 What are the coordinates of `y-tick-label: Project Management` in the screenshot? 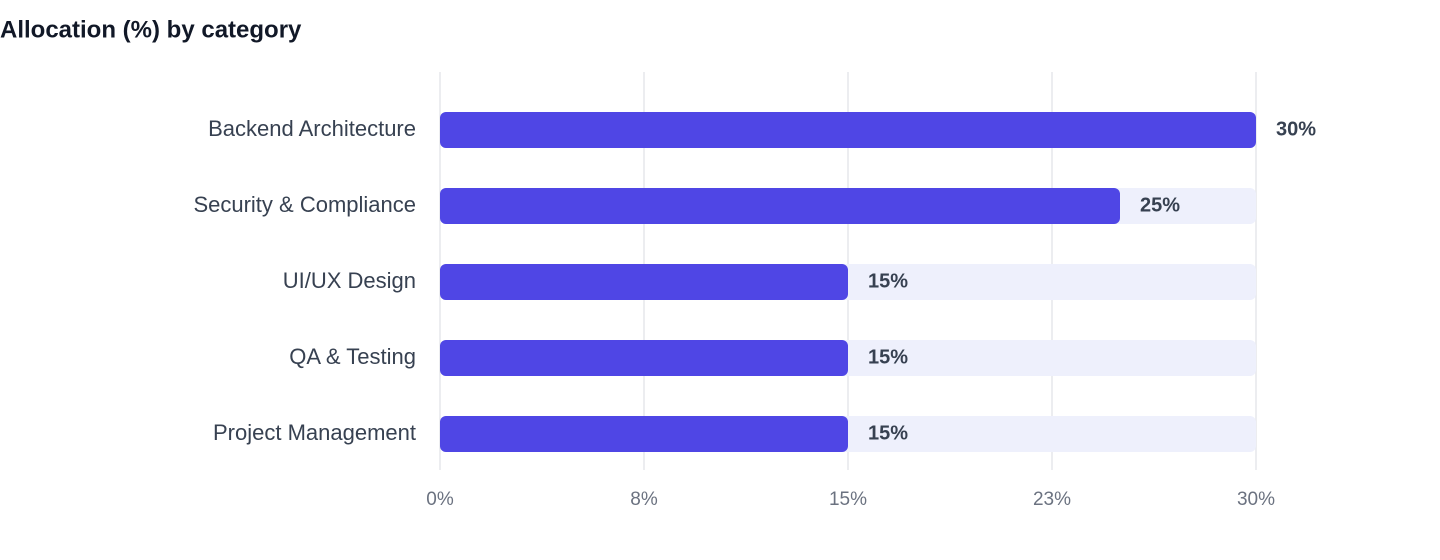 It's located at (314, 432).